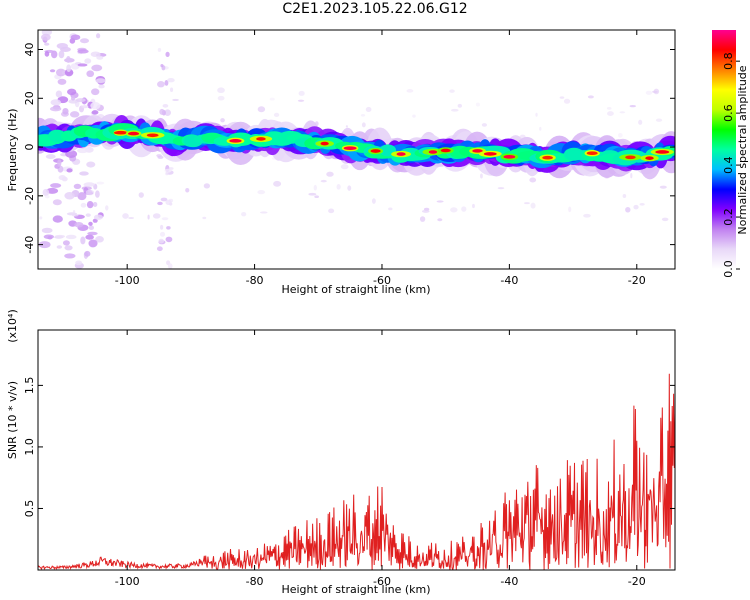  I want to click on spectrogram-x-tick-label: -80, so click(255, 280).